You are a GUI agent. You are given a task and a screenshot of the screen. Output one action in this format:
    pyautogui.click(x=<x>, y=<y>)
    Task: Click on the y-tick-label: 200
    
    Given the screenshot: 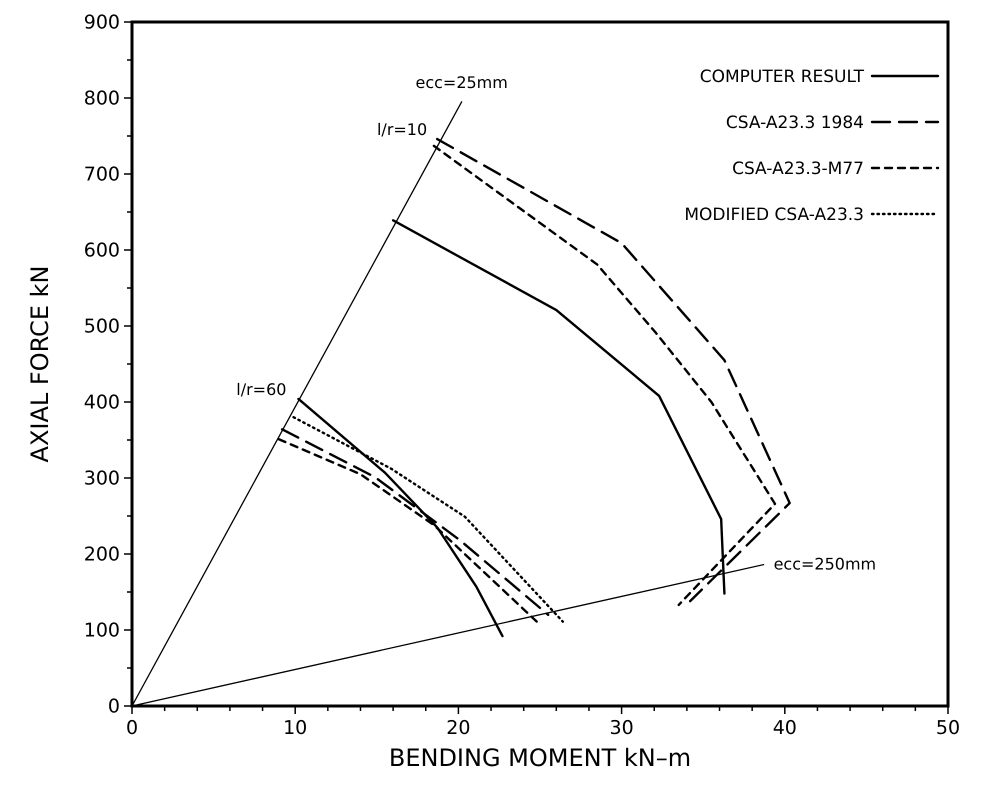 What is the action you would take?
    pyautogui.click(x=102, y=555)
    